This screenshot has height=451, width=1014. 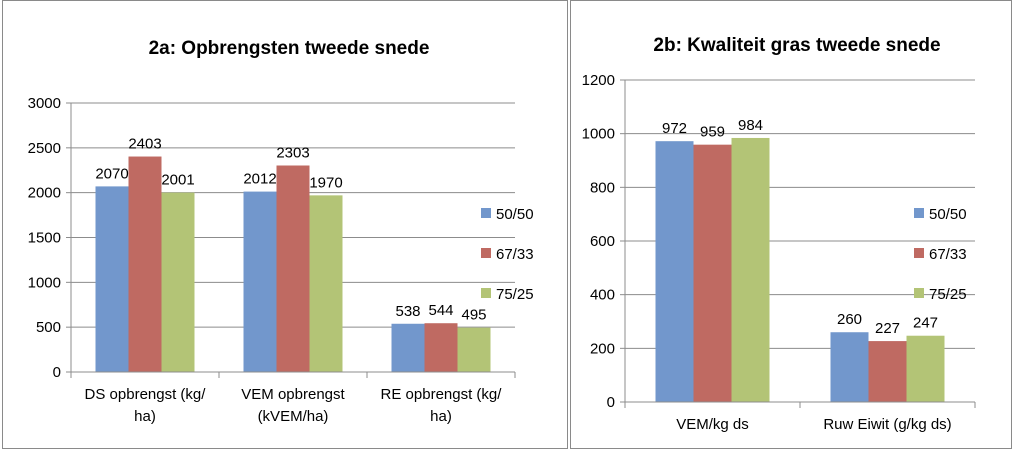 What do you see at coordinates (887, 424) in the screenshot?
I see `x-category-label: Ruw Eiwit (g/kg ds)` at bounding box center [887, 424].